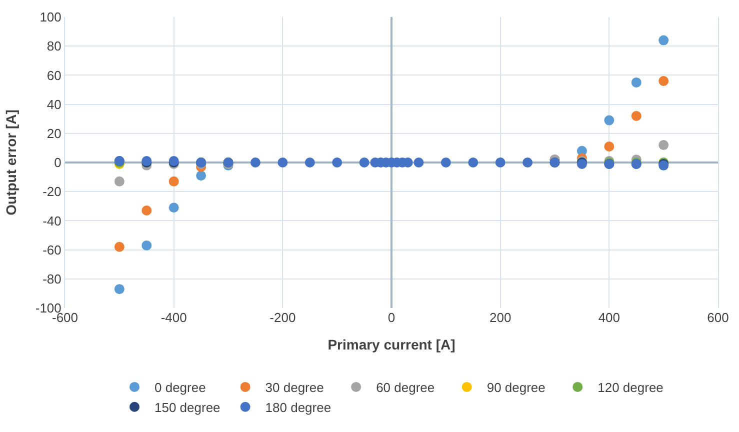 The width and height of the screenshot is (739, 432). Describe the element at coordinates (54, 46) in the screenshot. I see `y-tick-label: 80` at that location.